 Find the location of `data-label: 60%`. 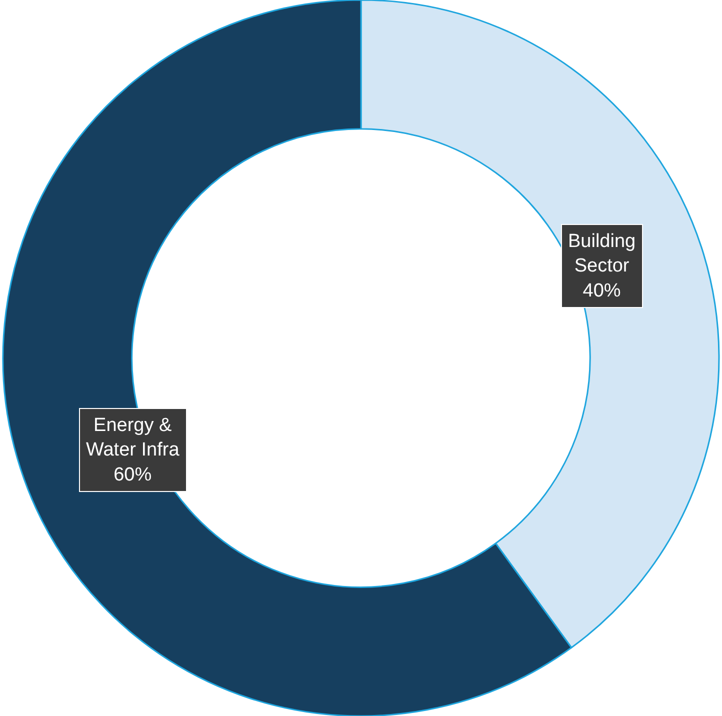

data-label: 60% is located at coordinates (133, 475).